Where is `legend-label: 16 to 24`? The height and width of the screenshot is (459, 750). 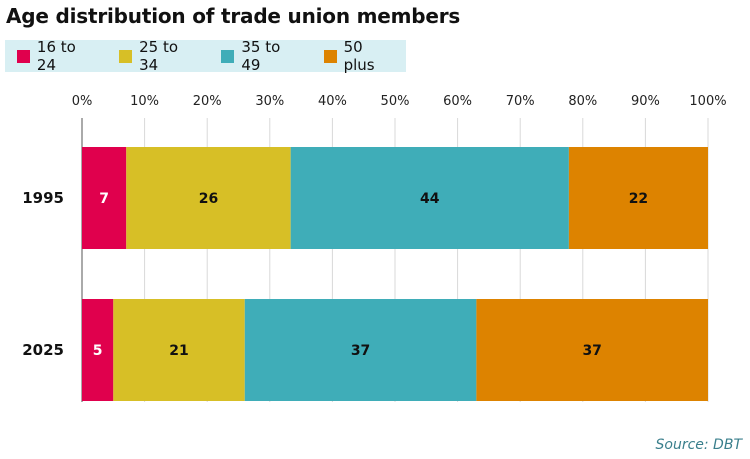 legend-label: 16 to 24 is located at coordinates (56, 56).